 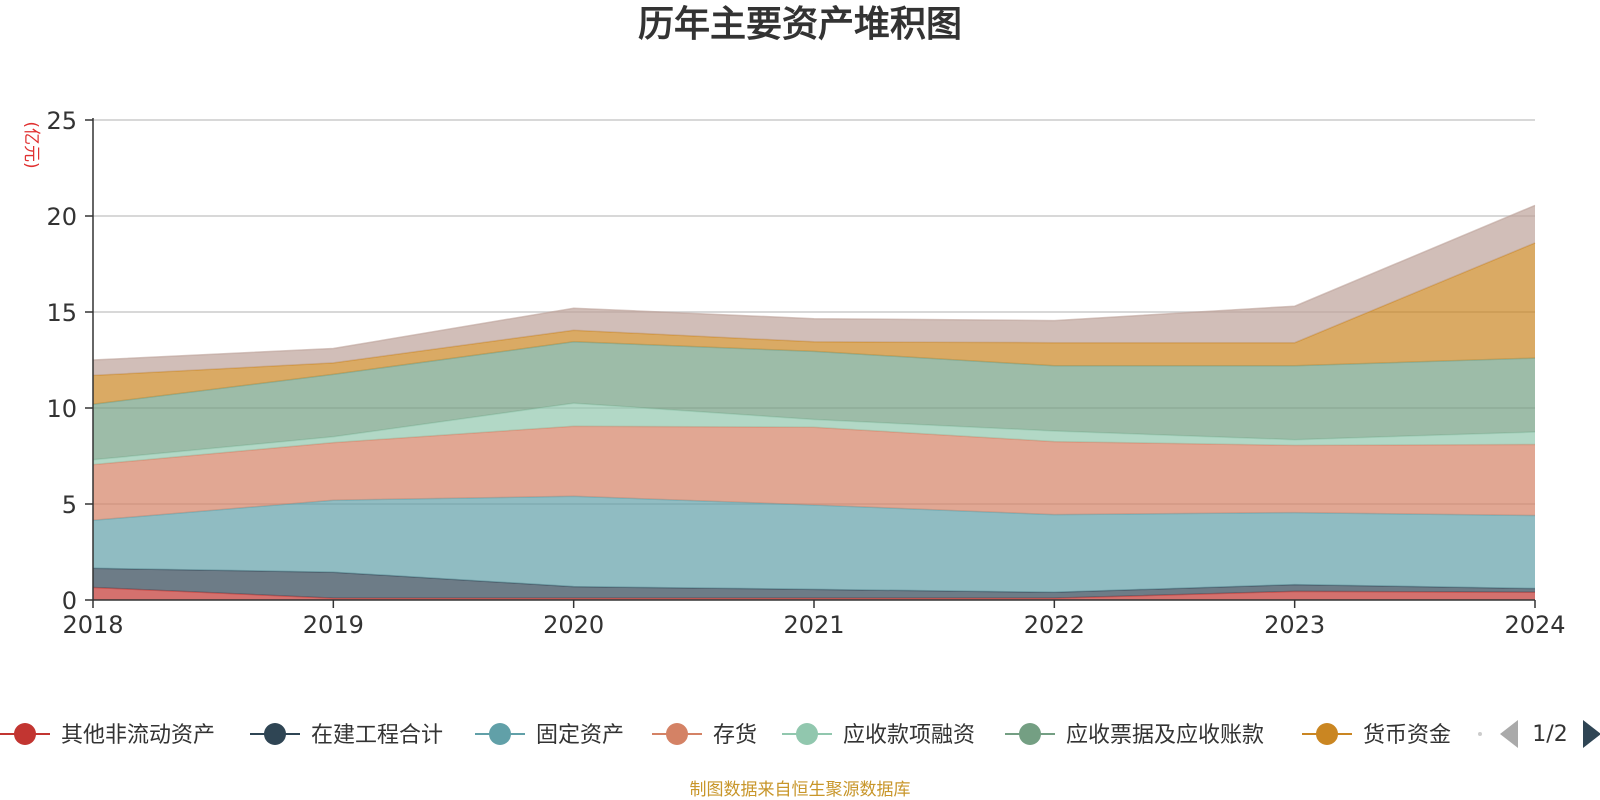 I want to click on y-tick-label: 0, so click(x=69, y=601).